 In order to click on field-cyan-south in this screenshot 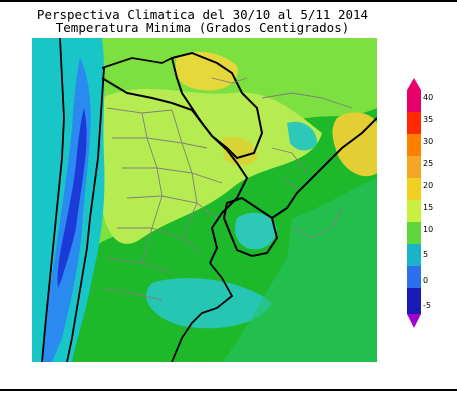, I will do `click(209, 303)`.